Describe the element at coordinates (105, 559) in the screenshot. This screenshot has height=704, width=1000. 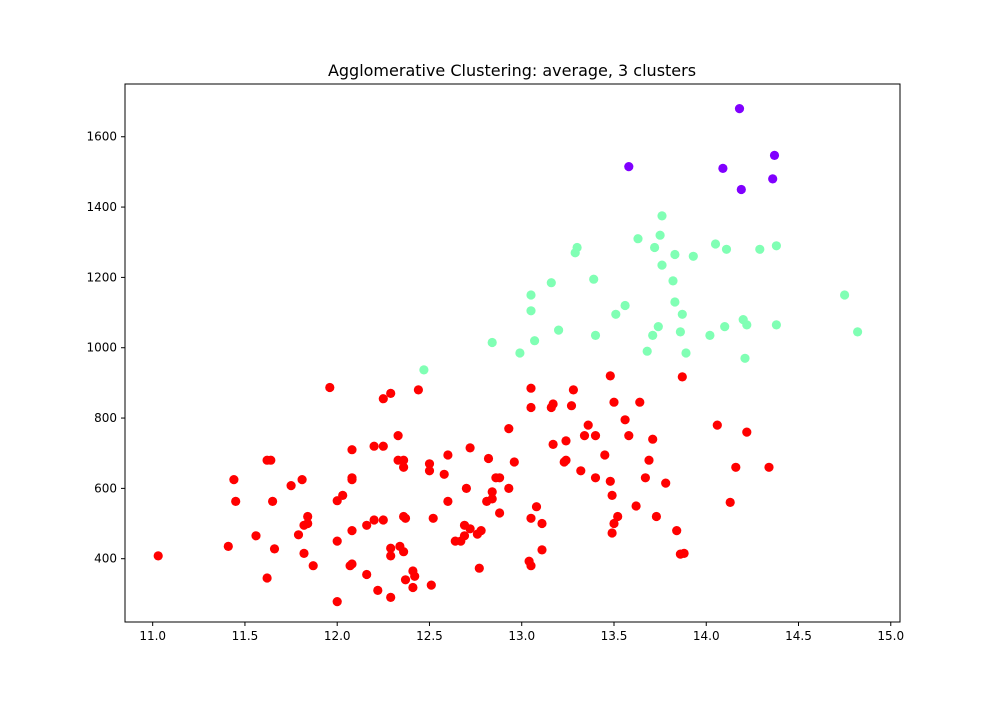
I see `y-tick-label: 400` at that location.